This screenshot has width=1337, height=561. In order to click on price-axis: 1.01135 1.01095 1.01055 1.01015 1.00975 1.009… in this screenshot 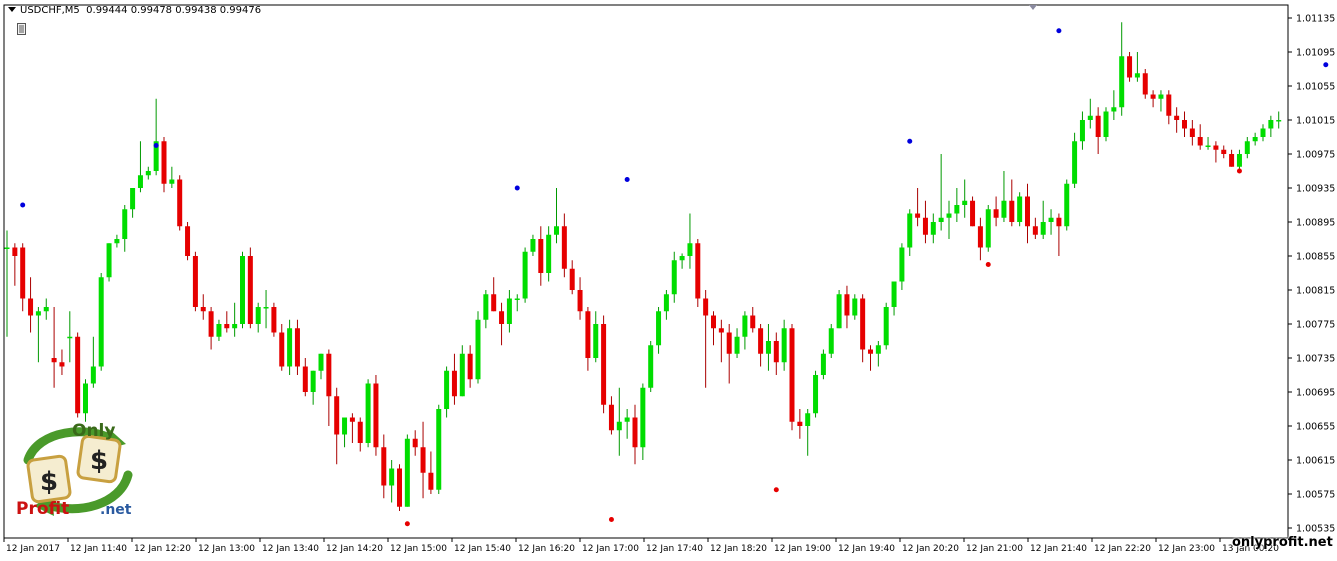, I will do `click(1311, 274)`.